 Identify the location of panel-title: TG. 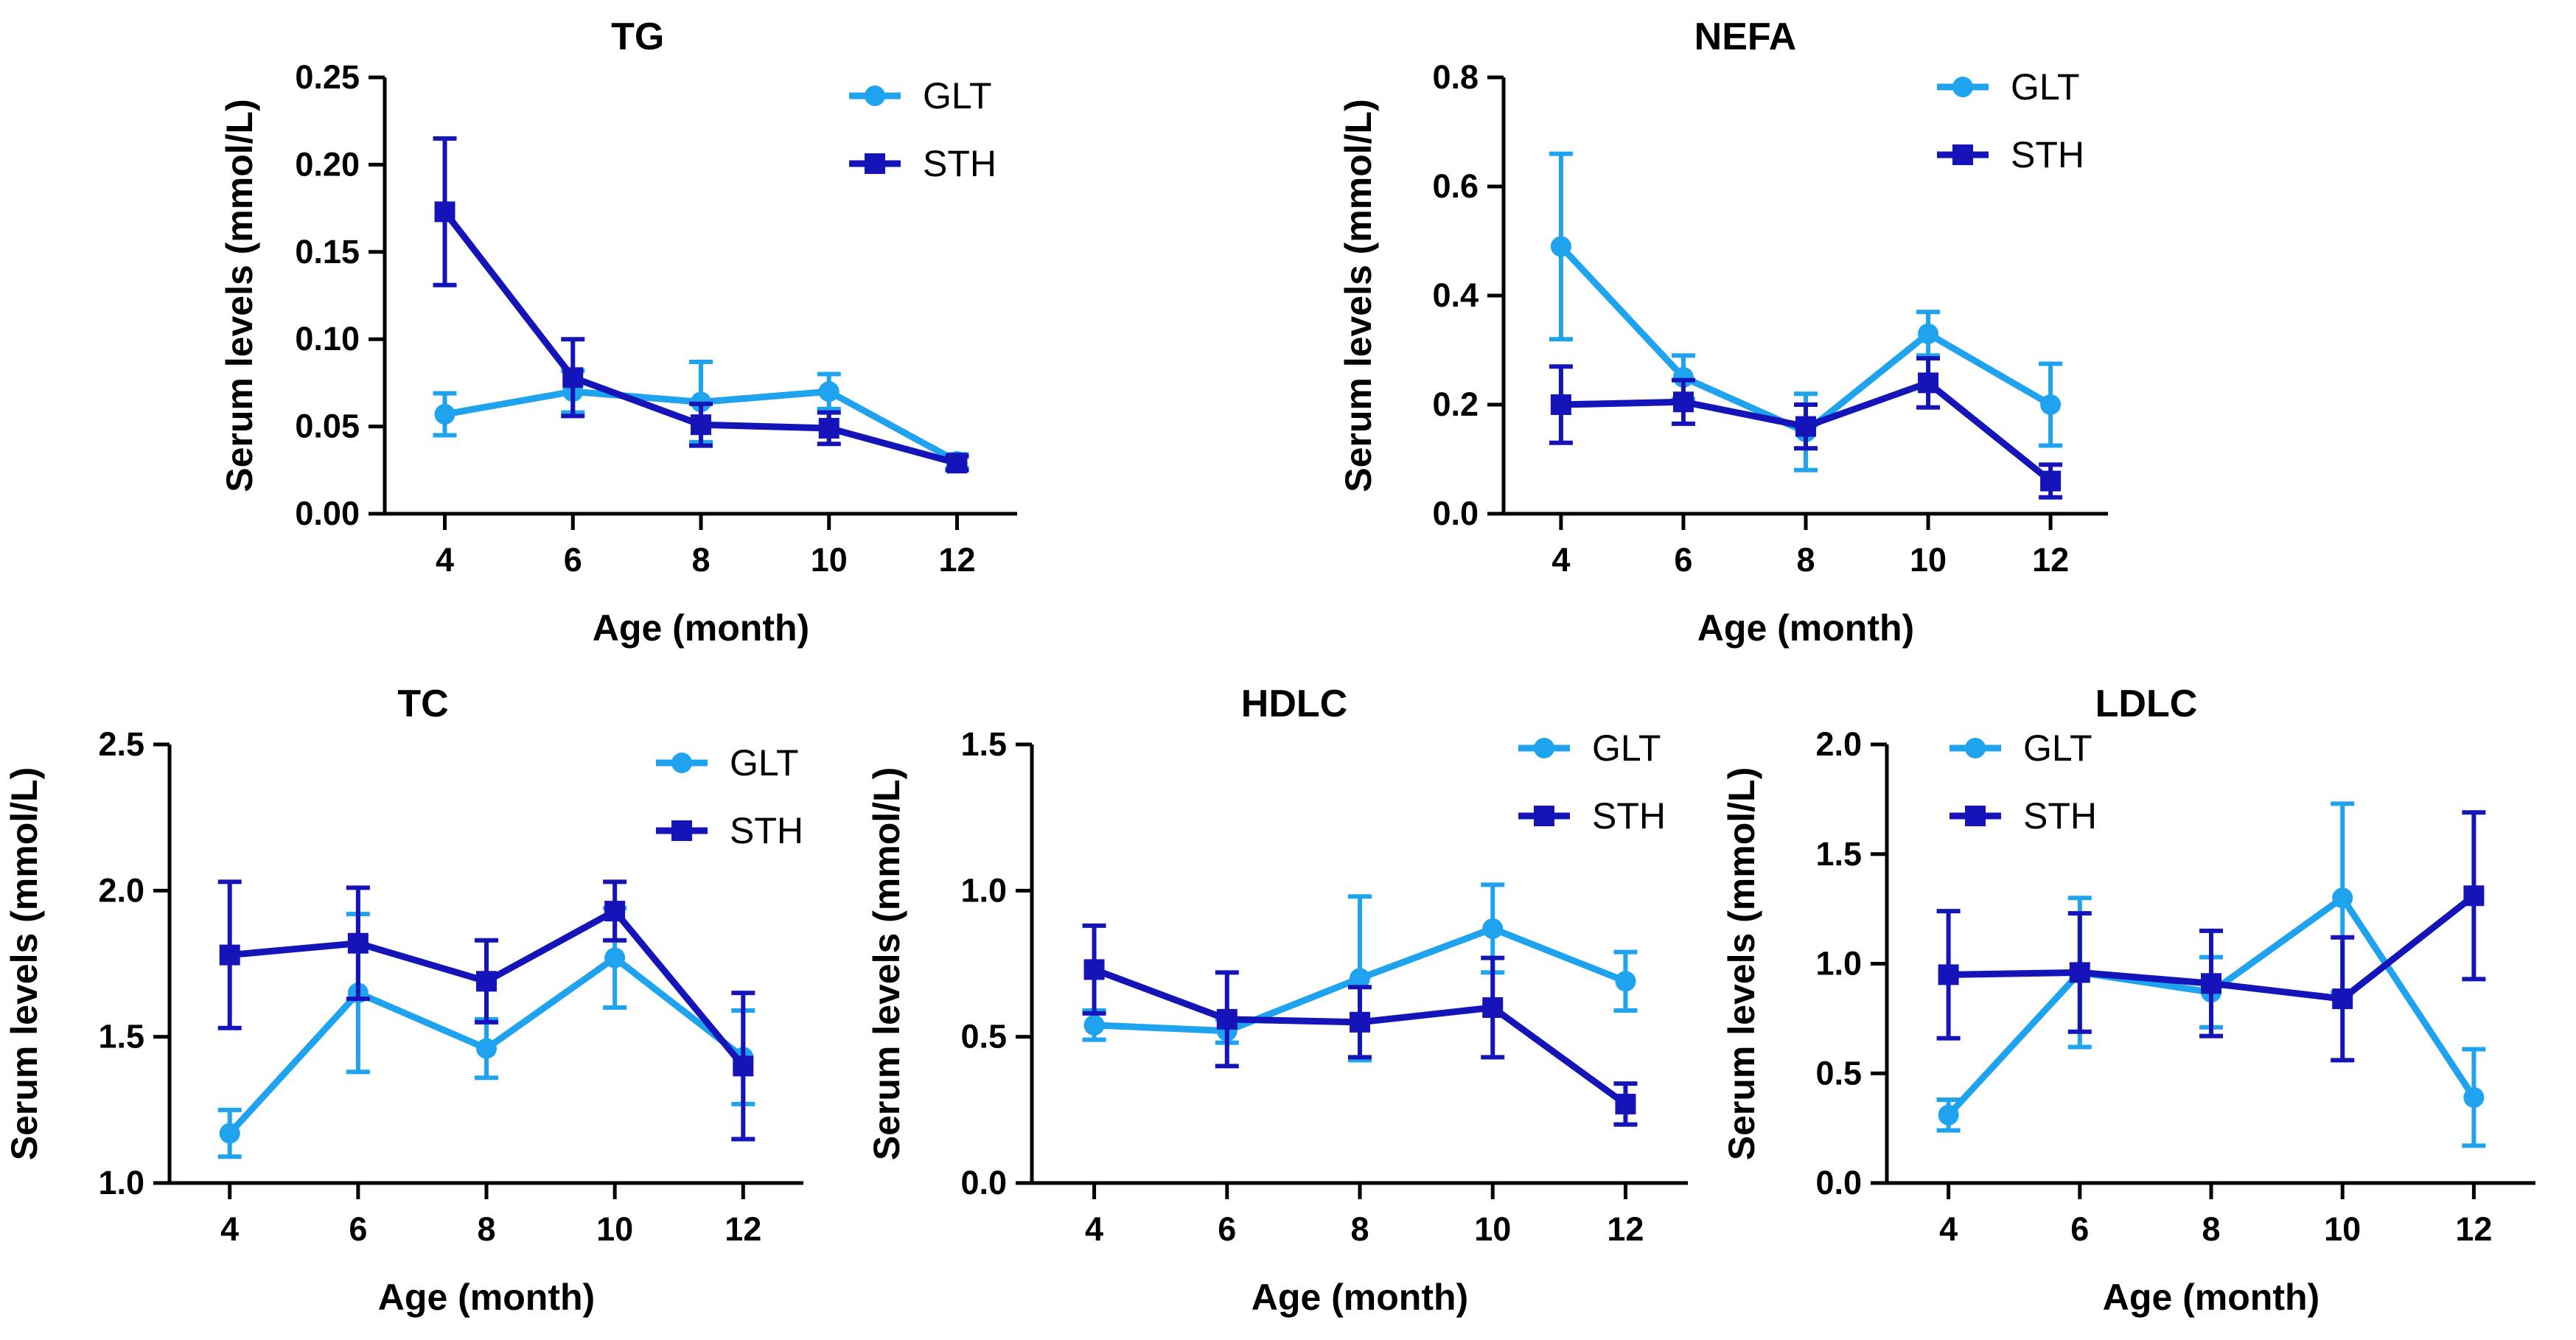
(637, 36).